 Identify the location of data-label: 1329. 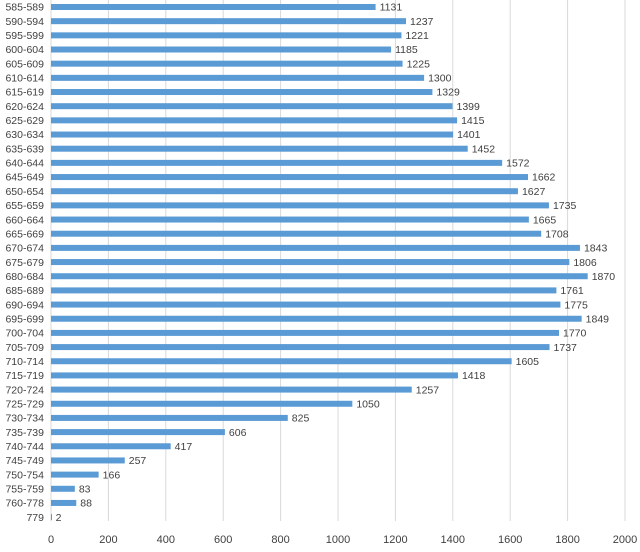
(448, 93).